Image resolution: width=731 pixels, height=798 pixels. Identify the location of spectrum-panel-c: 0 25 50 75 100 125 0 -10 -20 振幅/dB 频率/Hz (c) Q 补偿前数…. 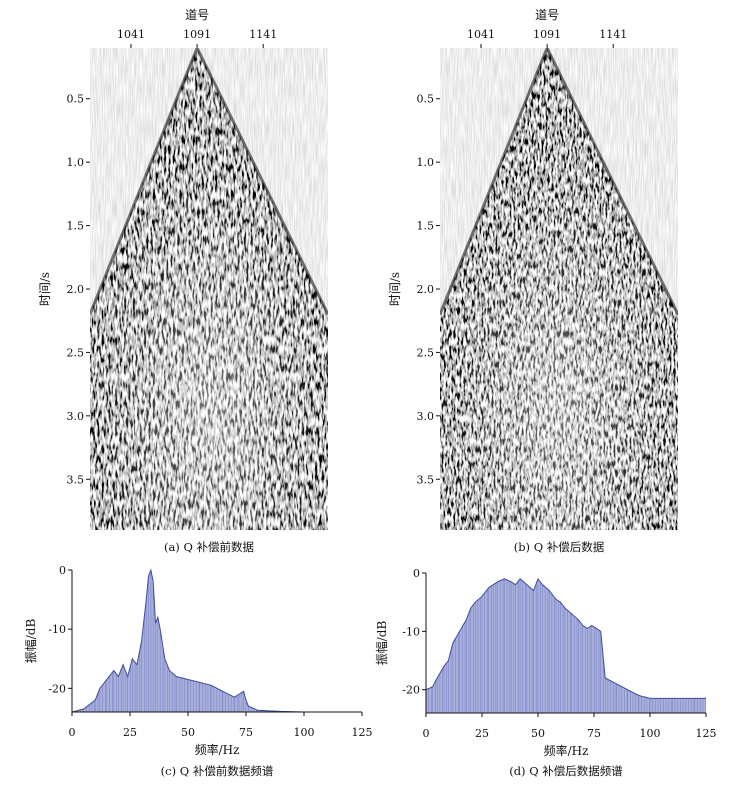
(198, 671).